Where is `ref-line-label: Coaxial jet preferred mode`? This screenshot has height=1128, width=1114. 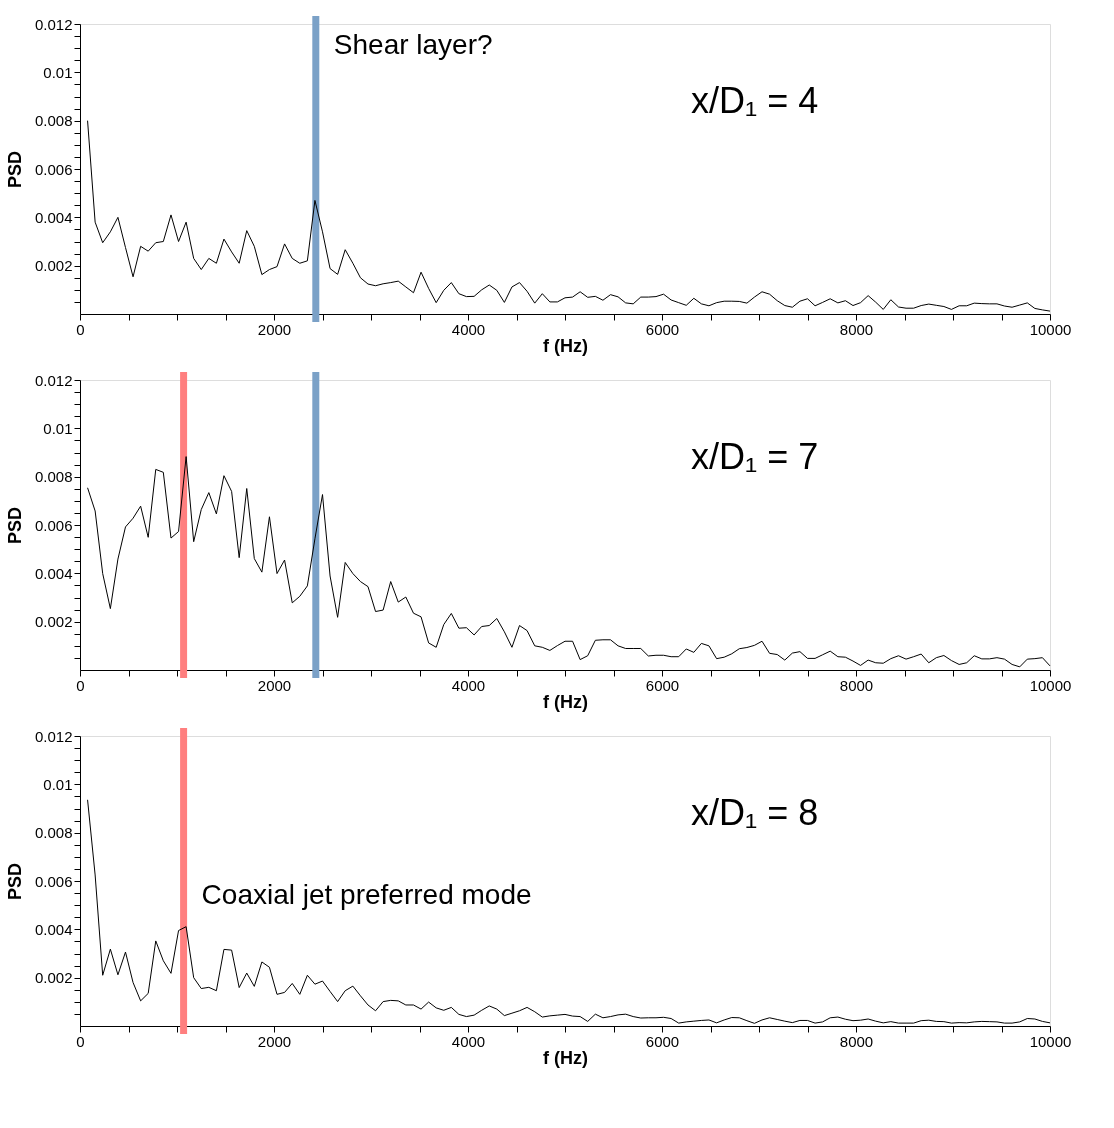 ref-line-label: Coaxial jet preferred mode is located at coordinates (366, 894).